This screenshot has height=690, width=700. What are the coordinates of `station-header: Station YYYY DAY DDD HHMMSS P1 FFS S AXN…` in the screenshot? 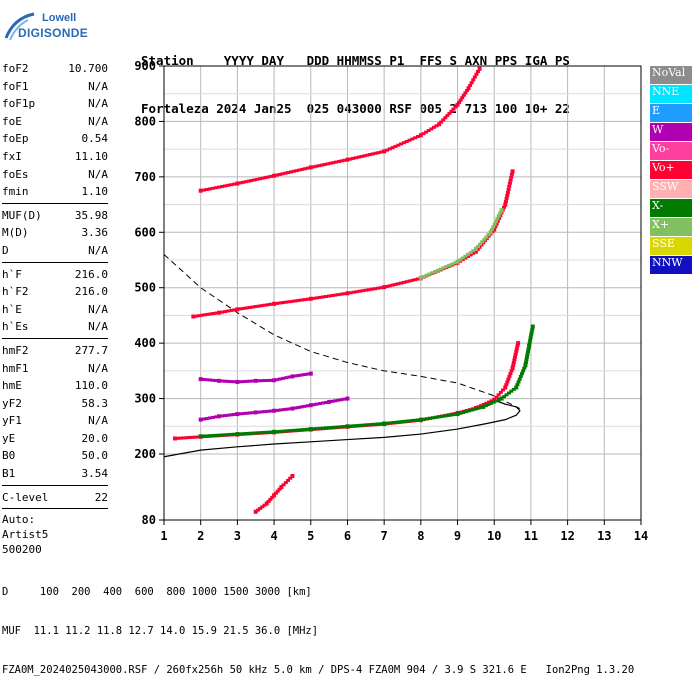 It's located at (355, 77).